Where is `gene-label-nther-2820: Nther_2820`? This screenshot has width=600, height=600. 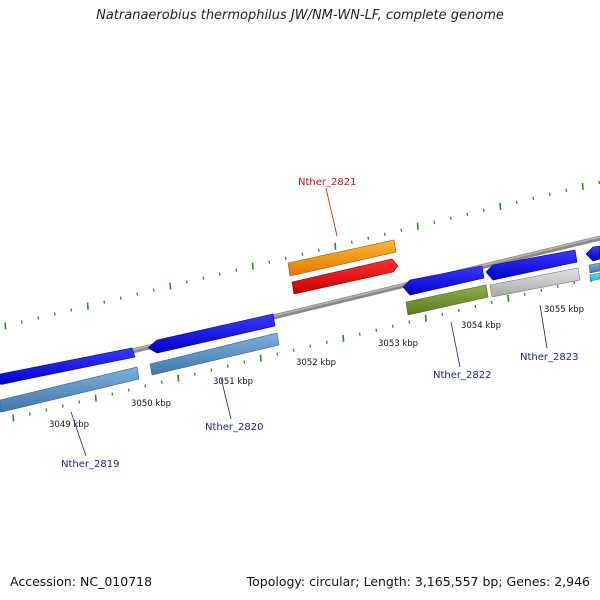
gene-label-nther-2820: Nther_2820 is located at coordinates (234, 427).